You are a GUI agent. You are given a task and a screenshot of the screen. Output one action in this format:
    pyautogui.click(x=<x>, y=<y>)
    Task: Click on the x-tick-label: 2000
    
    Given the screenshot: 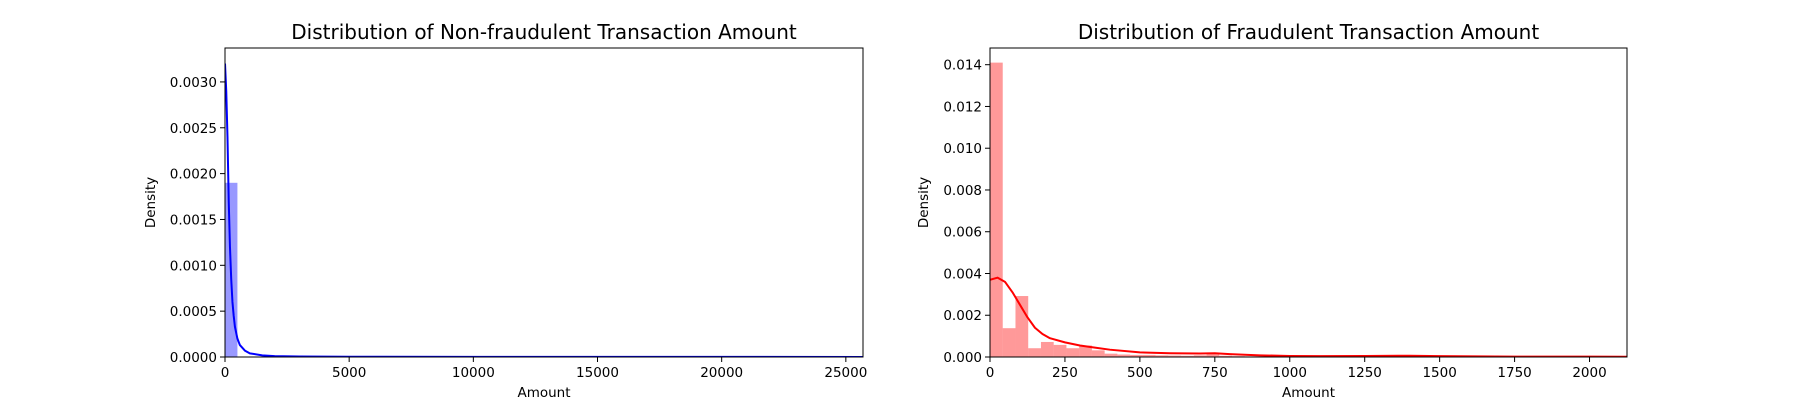 What is the action you would take?
    pyautogui.click(x=1589, y=373)
    